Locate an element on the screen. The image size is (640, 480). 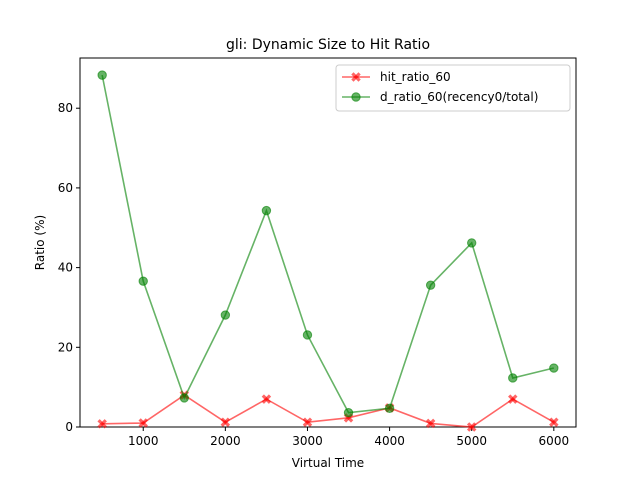
y-tick-label: 80 is located at coordinates (65, 108).